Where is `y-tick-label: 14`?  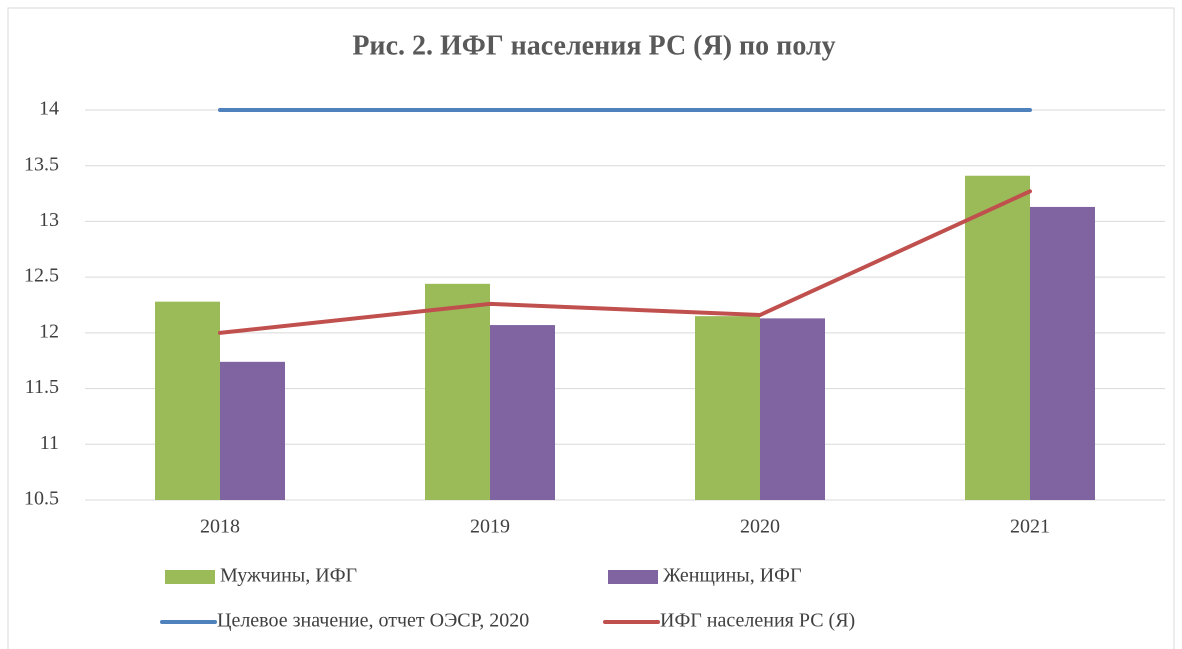
y-tick-label: 14 is located at coordinates (49, 109).